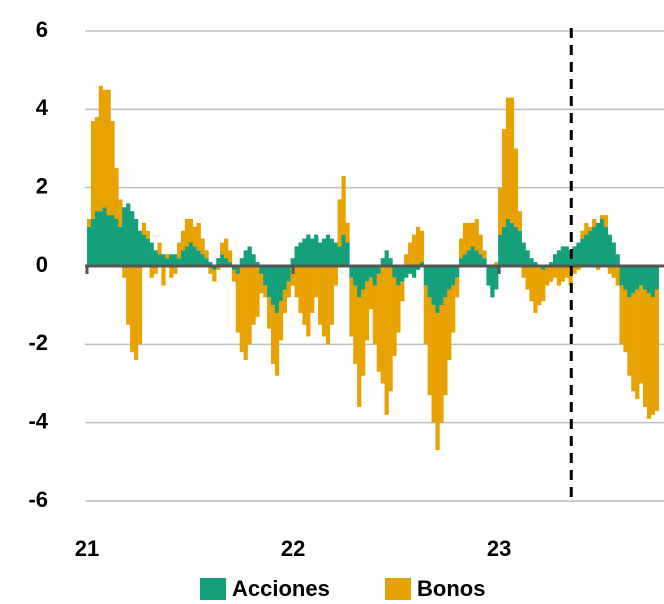 This screenshot has height=604, width=664. I want to click on y-tick-label: -4, so click(38, 420).